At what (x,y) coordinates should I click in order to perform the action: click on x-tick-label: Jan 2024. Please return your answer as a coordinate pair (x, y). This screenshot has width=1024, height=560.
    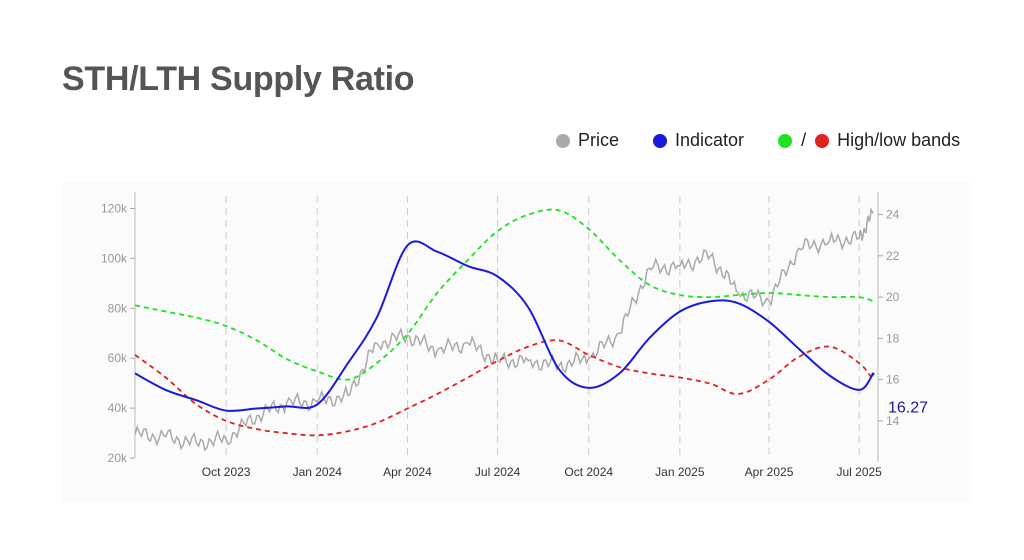
    Looking at the image, I should click on (318, 472).